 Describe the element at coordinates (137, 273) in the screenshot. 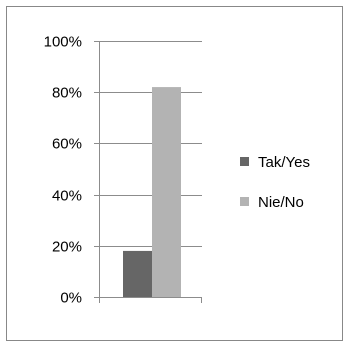

I see `bar-tak-yes` at that location.